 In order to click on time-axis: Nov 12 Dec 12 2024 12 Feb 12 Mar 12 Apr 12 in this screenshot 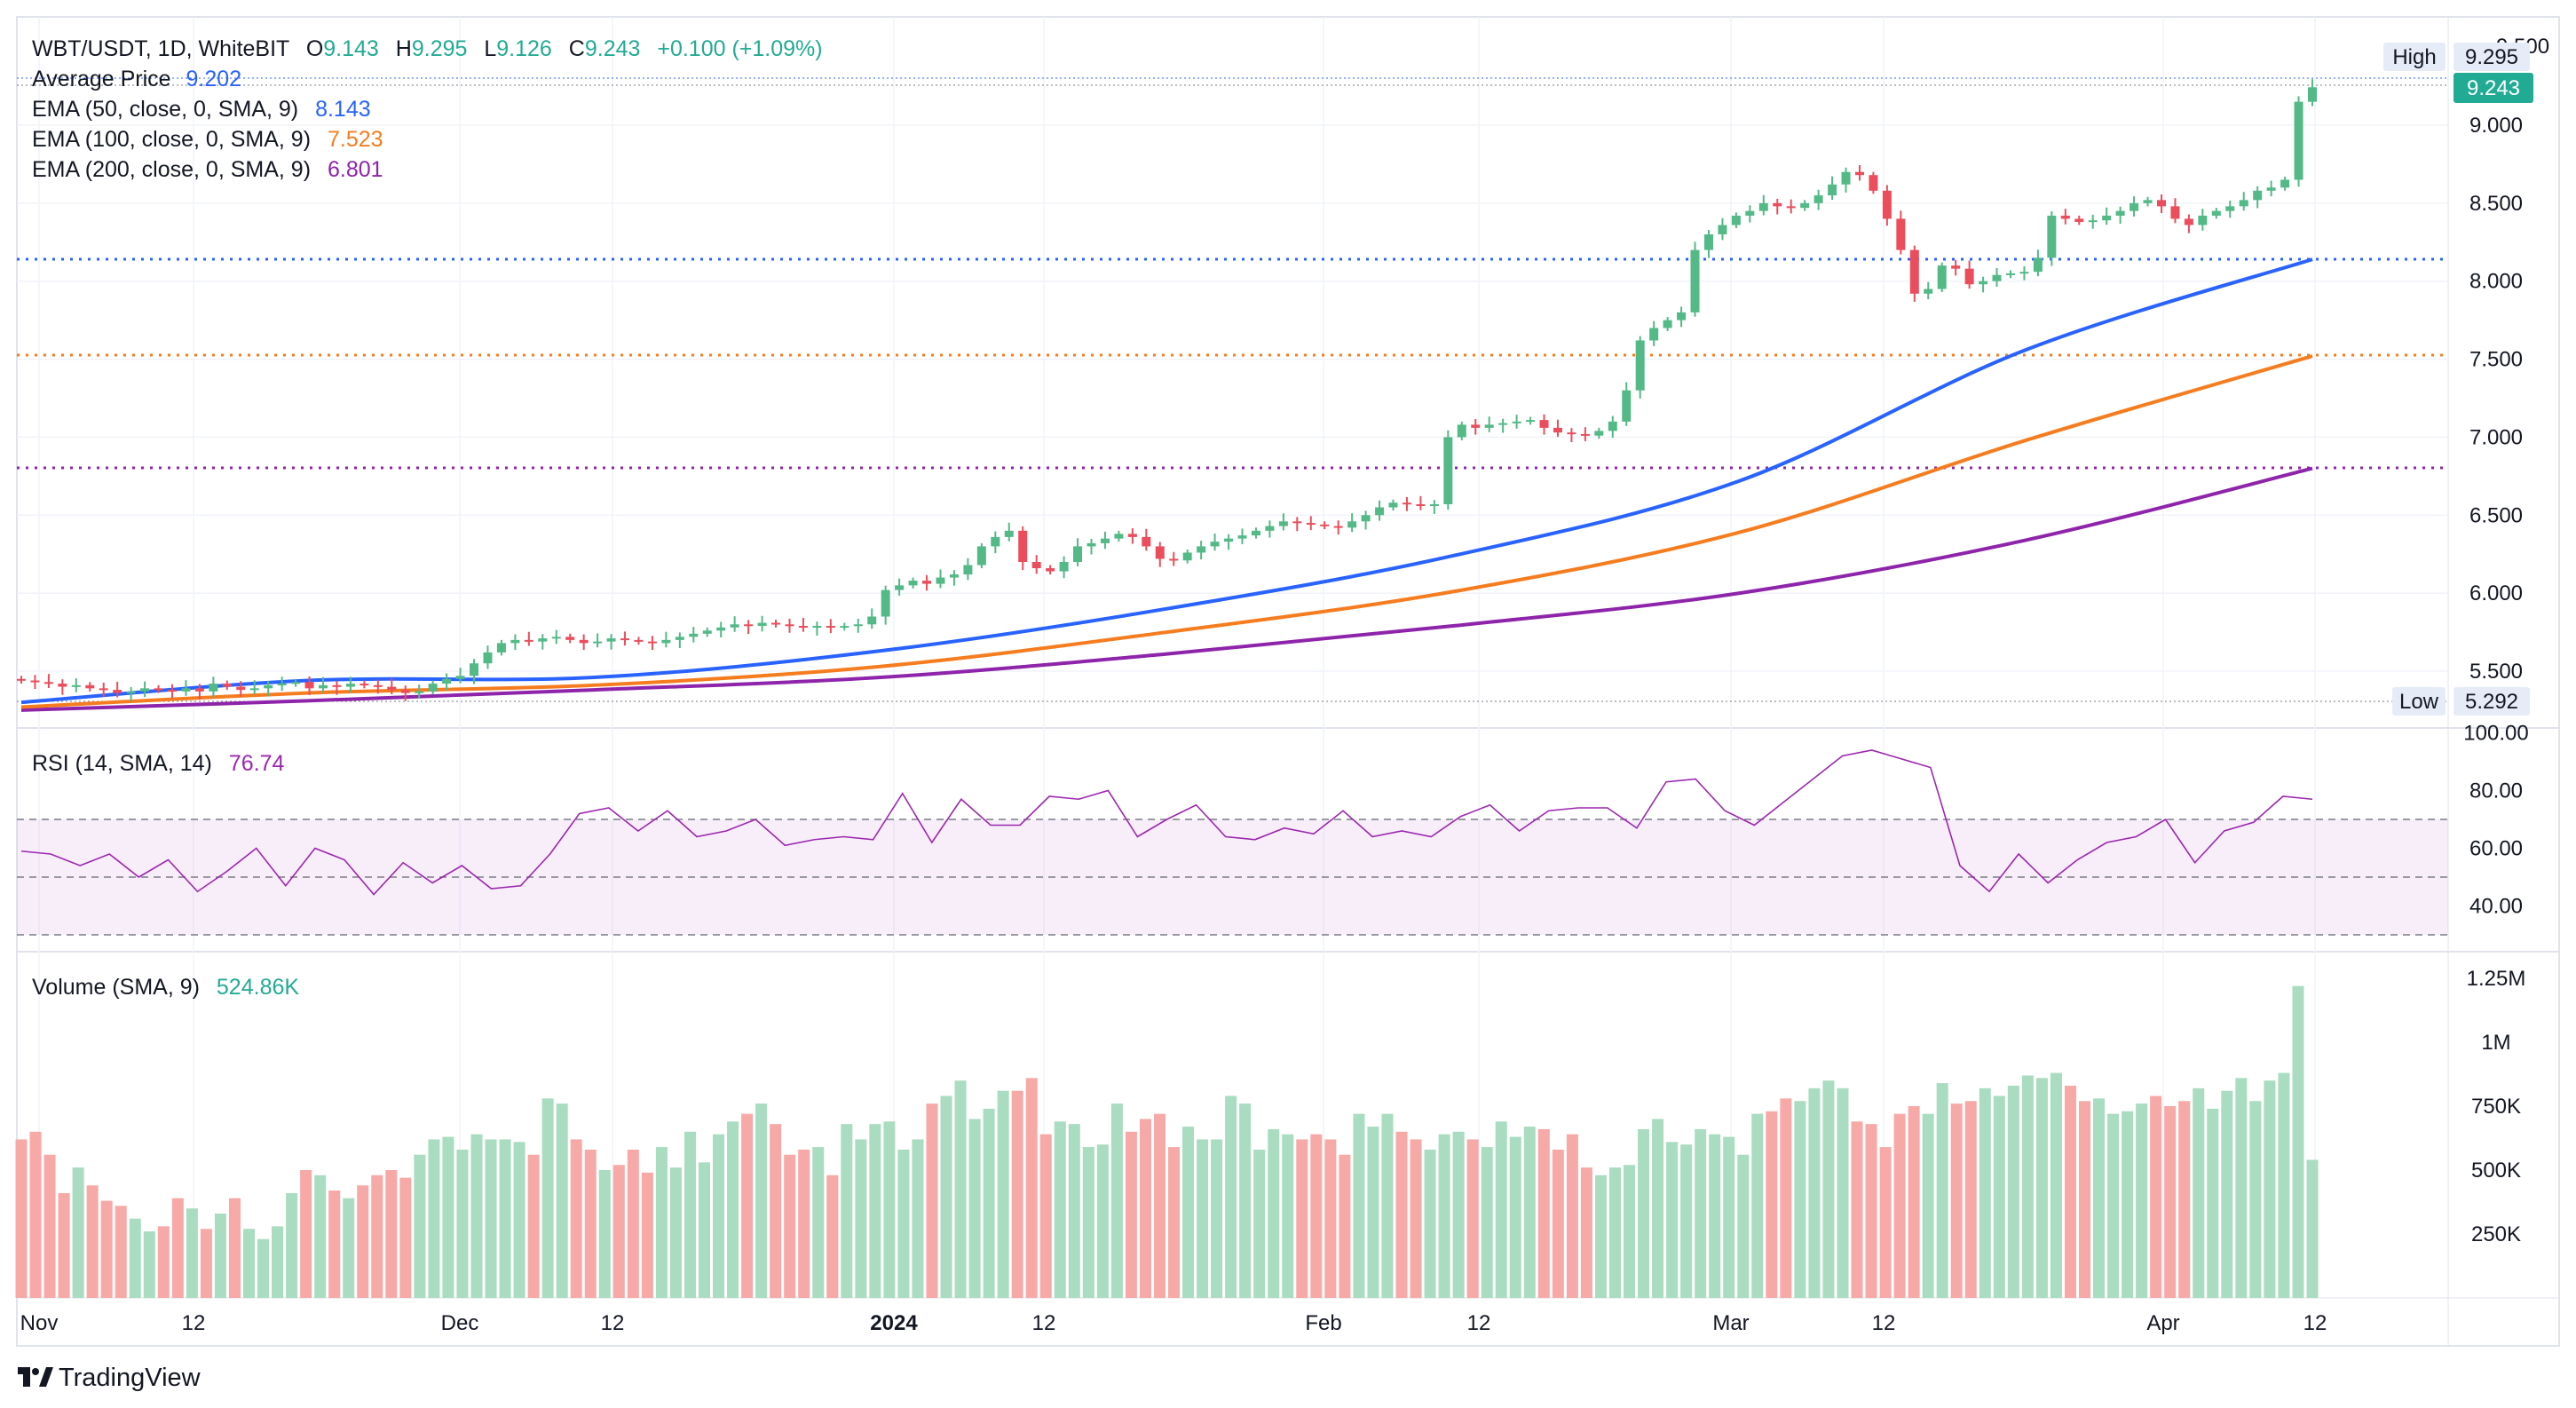, I will do `click(1173, 1323)`.